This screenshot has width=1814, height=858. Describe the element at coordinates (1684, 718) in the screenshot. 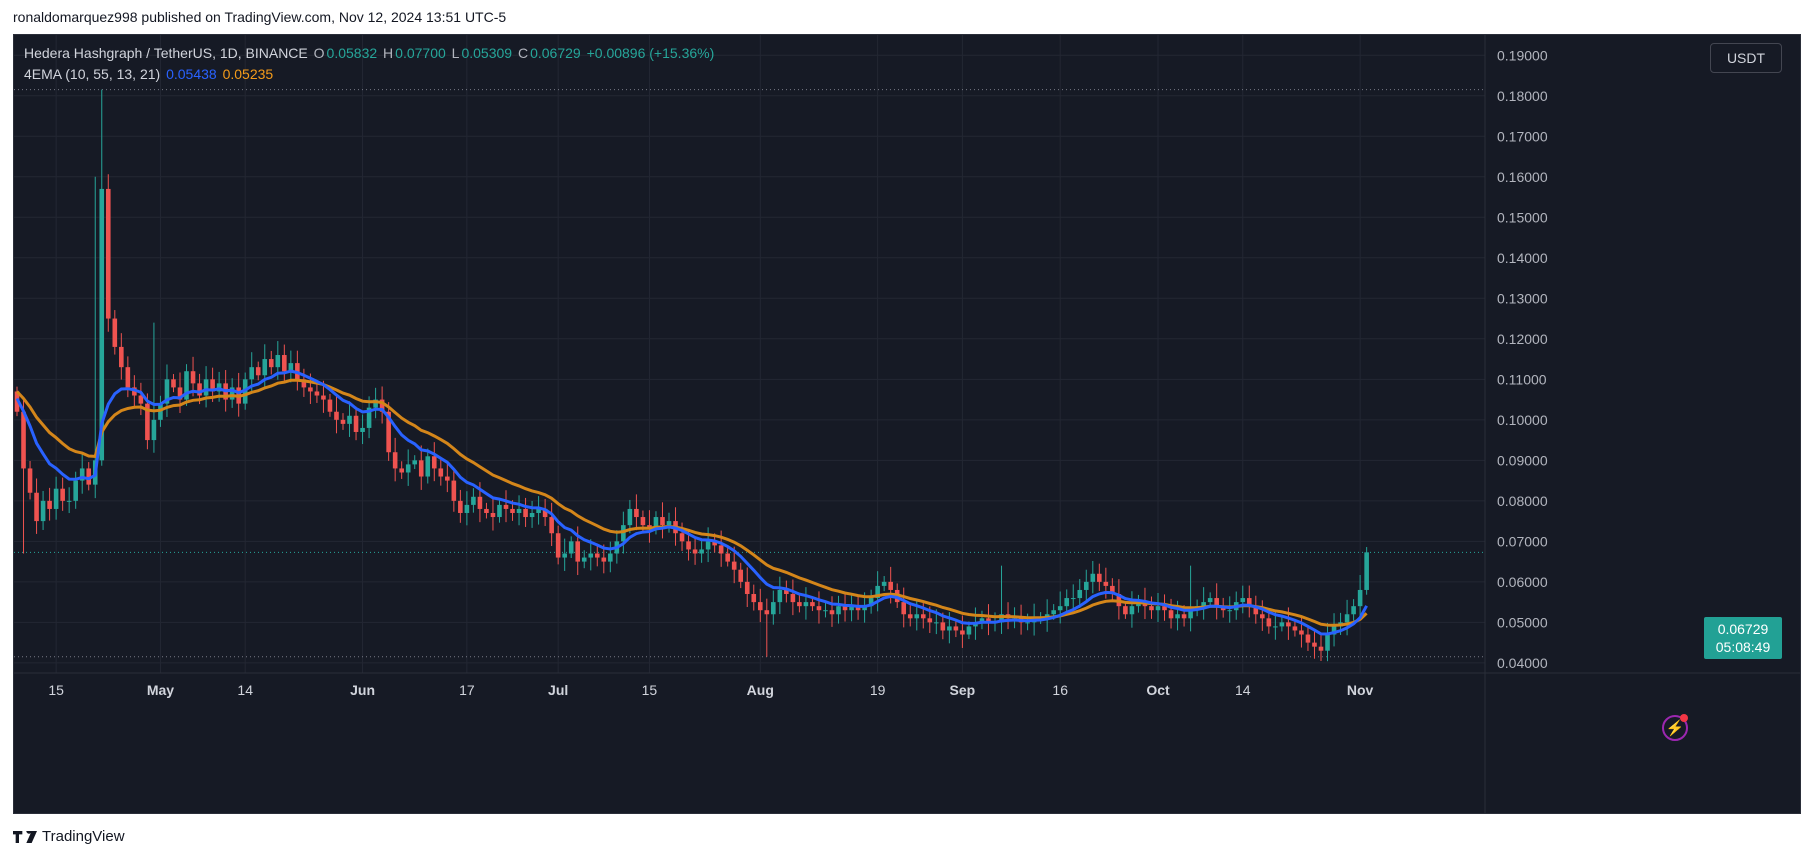

I see `notification-dot` at that location.